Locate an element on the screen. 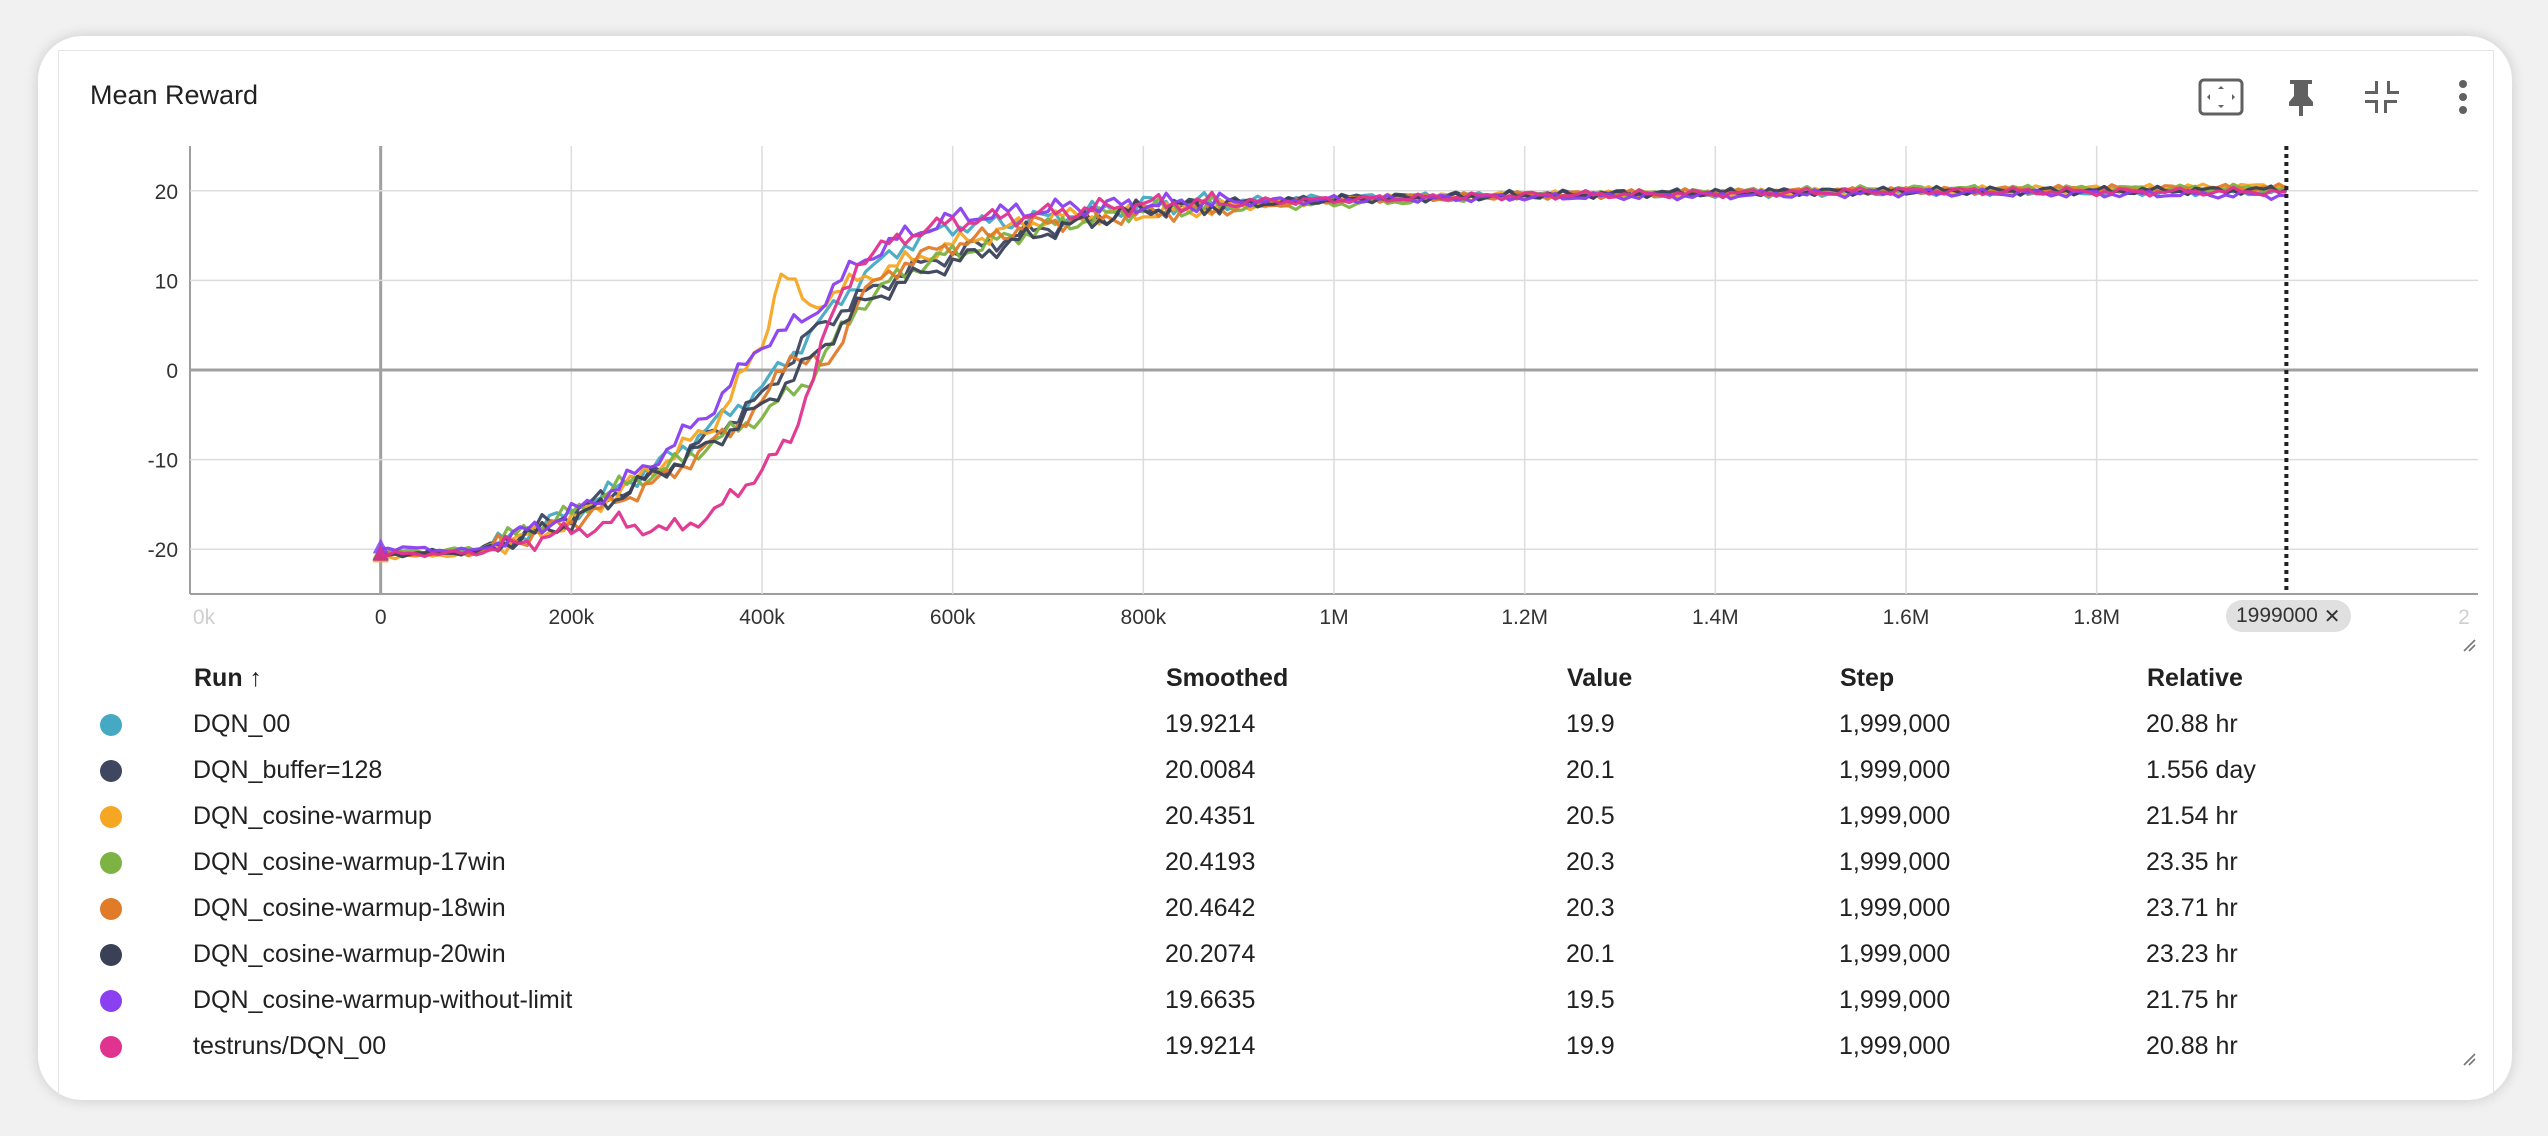 Image resolution: width=2548 pixels, height=1136 pixels. cell-run: testruns/DQN_00 is located at coordinates (290, 1046).